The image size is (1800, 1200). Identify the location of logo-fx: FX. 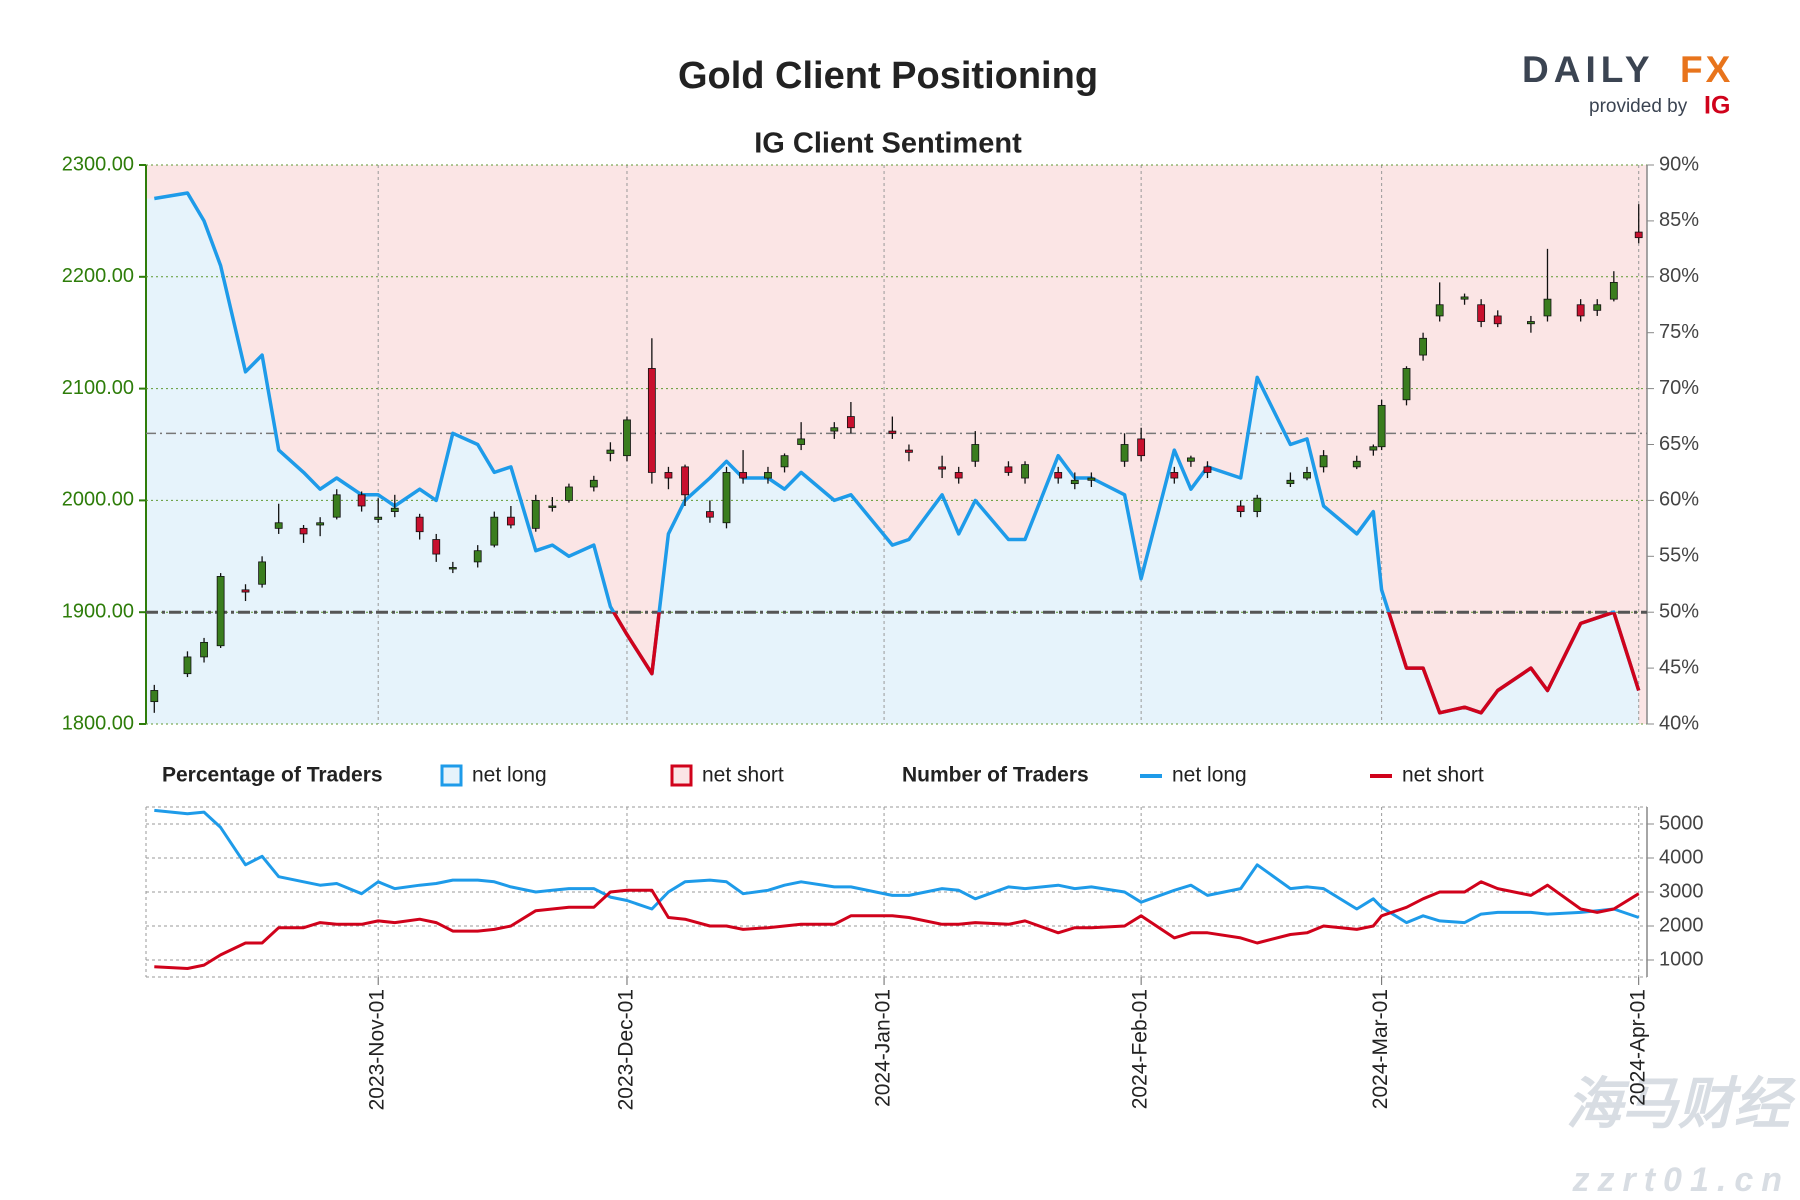
(1706, 69).